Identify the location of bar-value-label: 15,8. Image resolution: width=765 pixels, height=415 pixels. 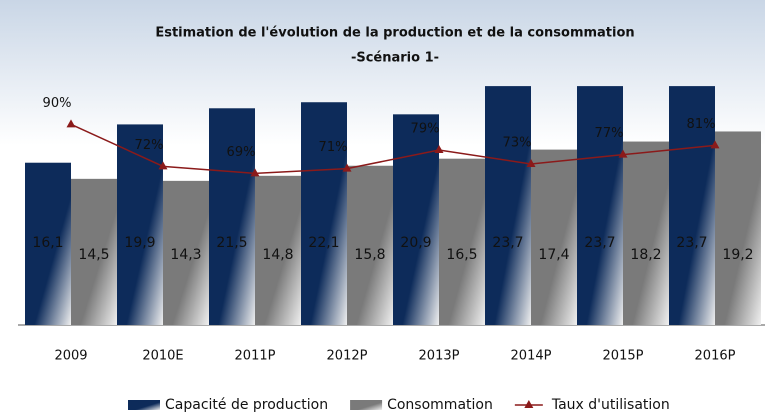
(369, 255).